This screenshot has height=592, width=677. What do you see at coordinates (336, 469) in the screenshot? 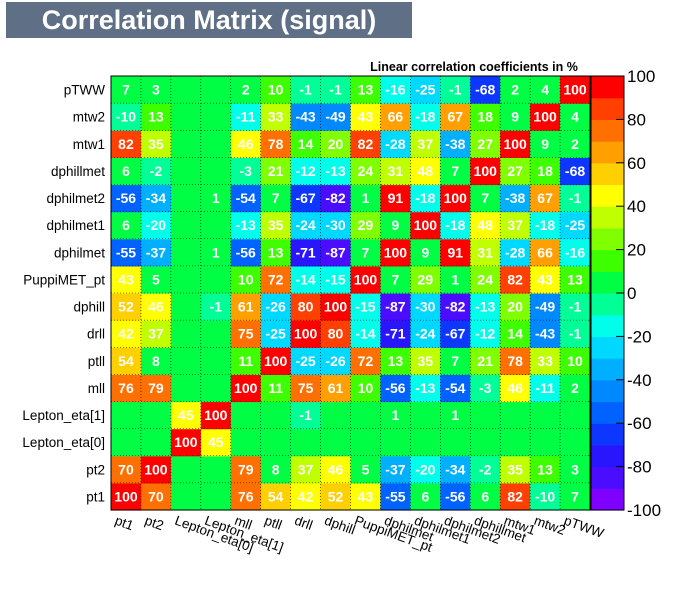
I see `cell-value-label: 46` at bounding box center [336, 469].